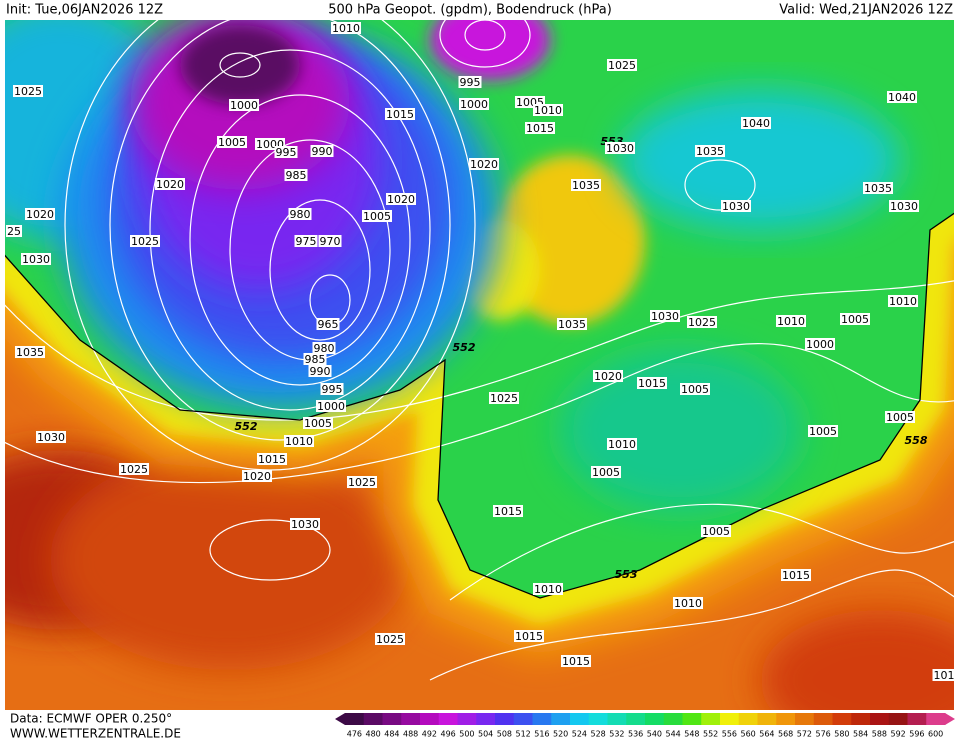 The height and width of the screenshot is (745, 959). I want to click on colorbar-label: 504, so click(485, 734).